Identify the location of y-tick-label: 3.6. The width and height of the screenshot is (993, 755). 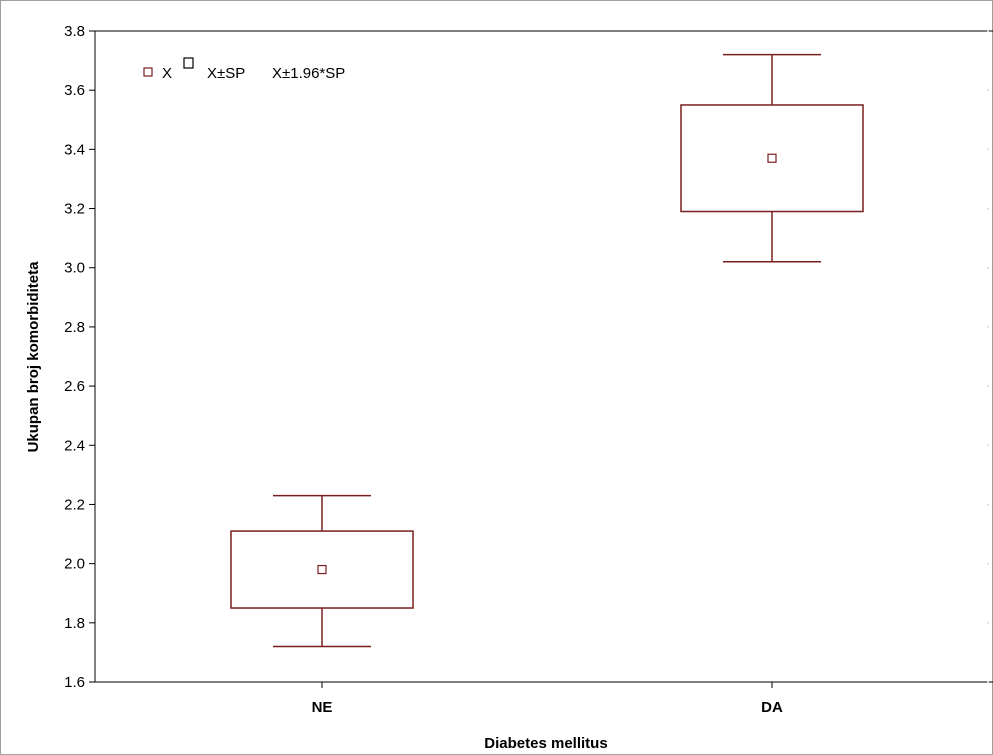
(74, 90).